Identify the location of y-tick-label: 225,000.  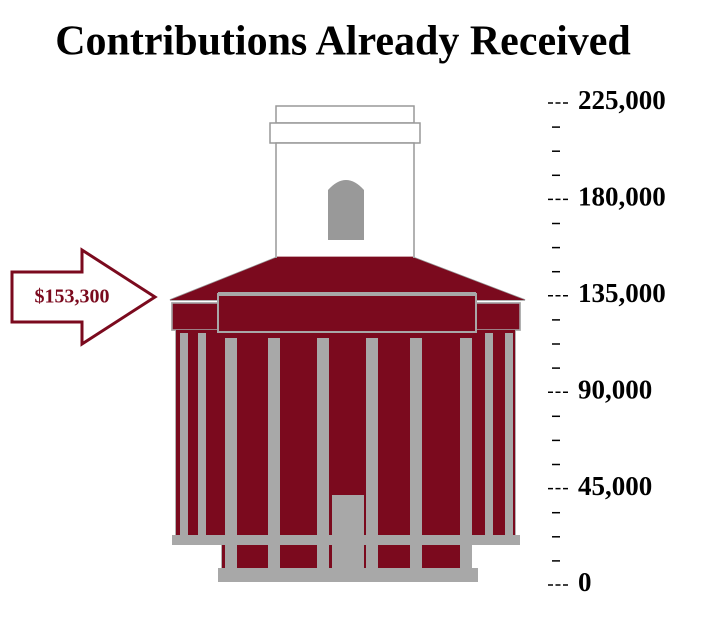
(622, 100).